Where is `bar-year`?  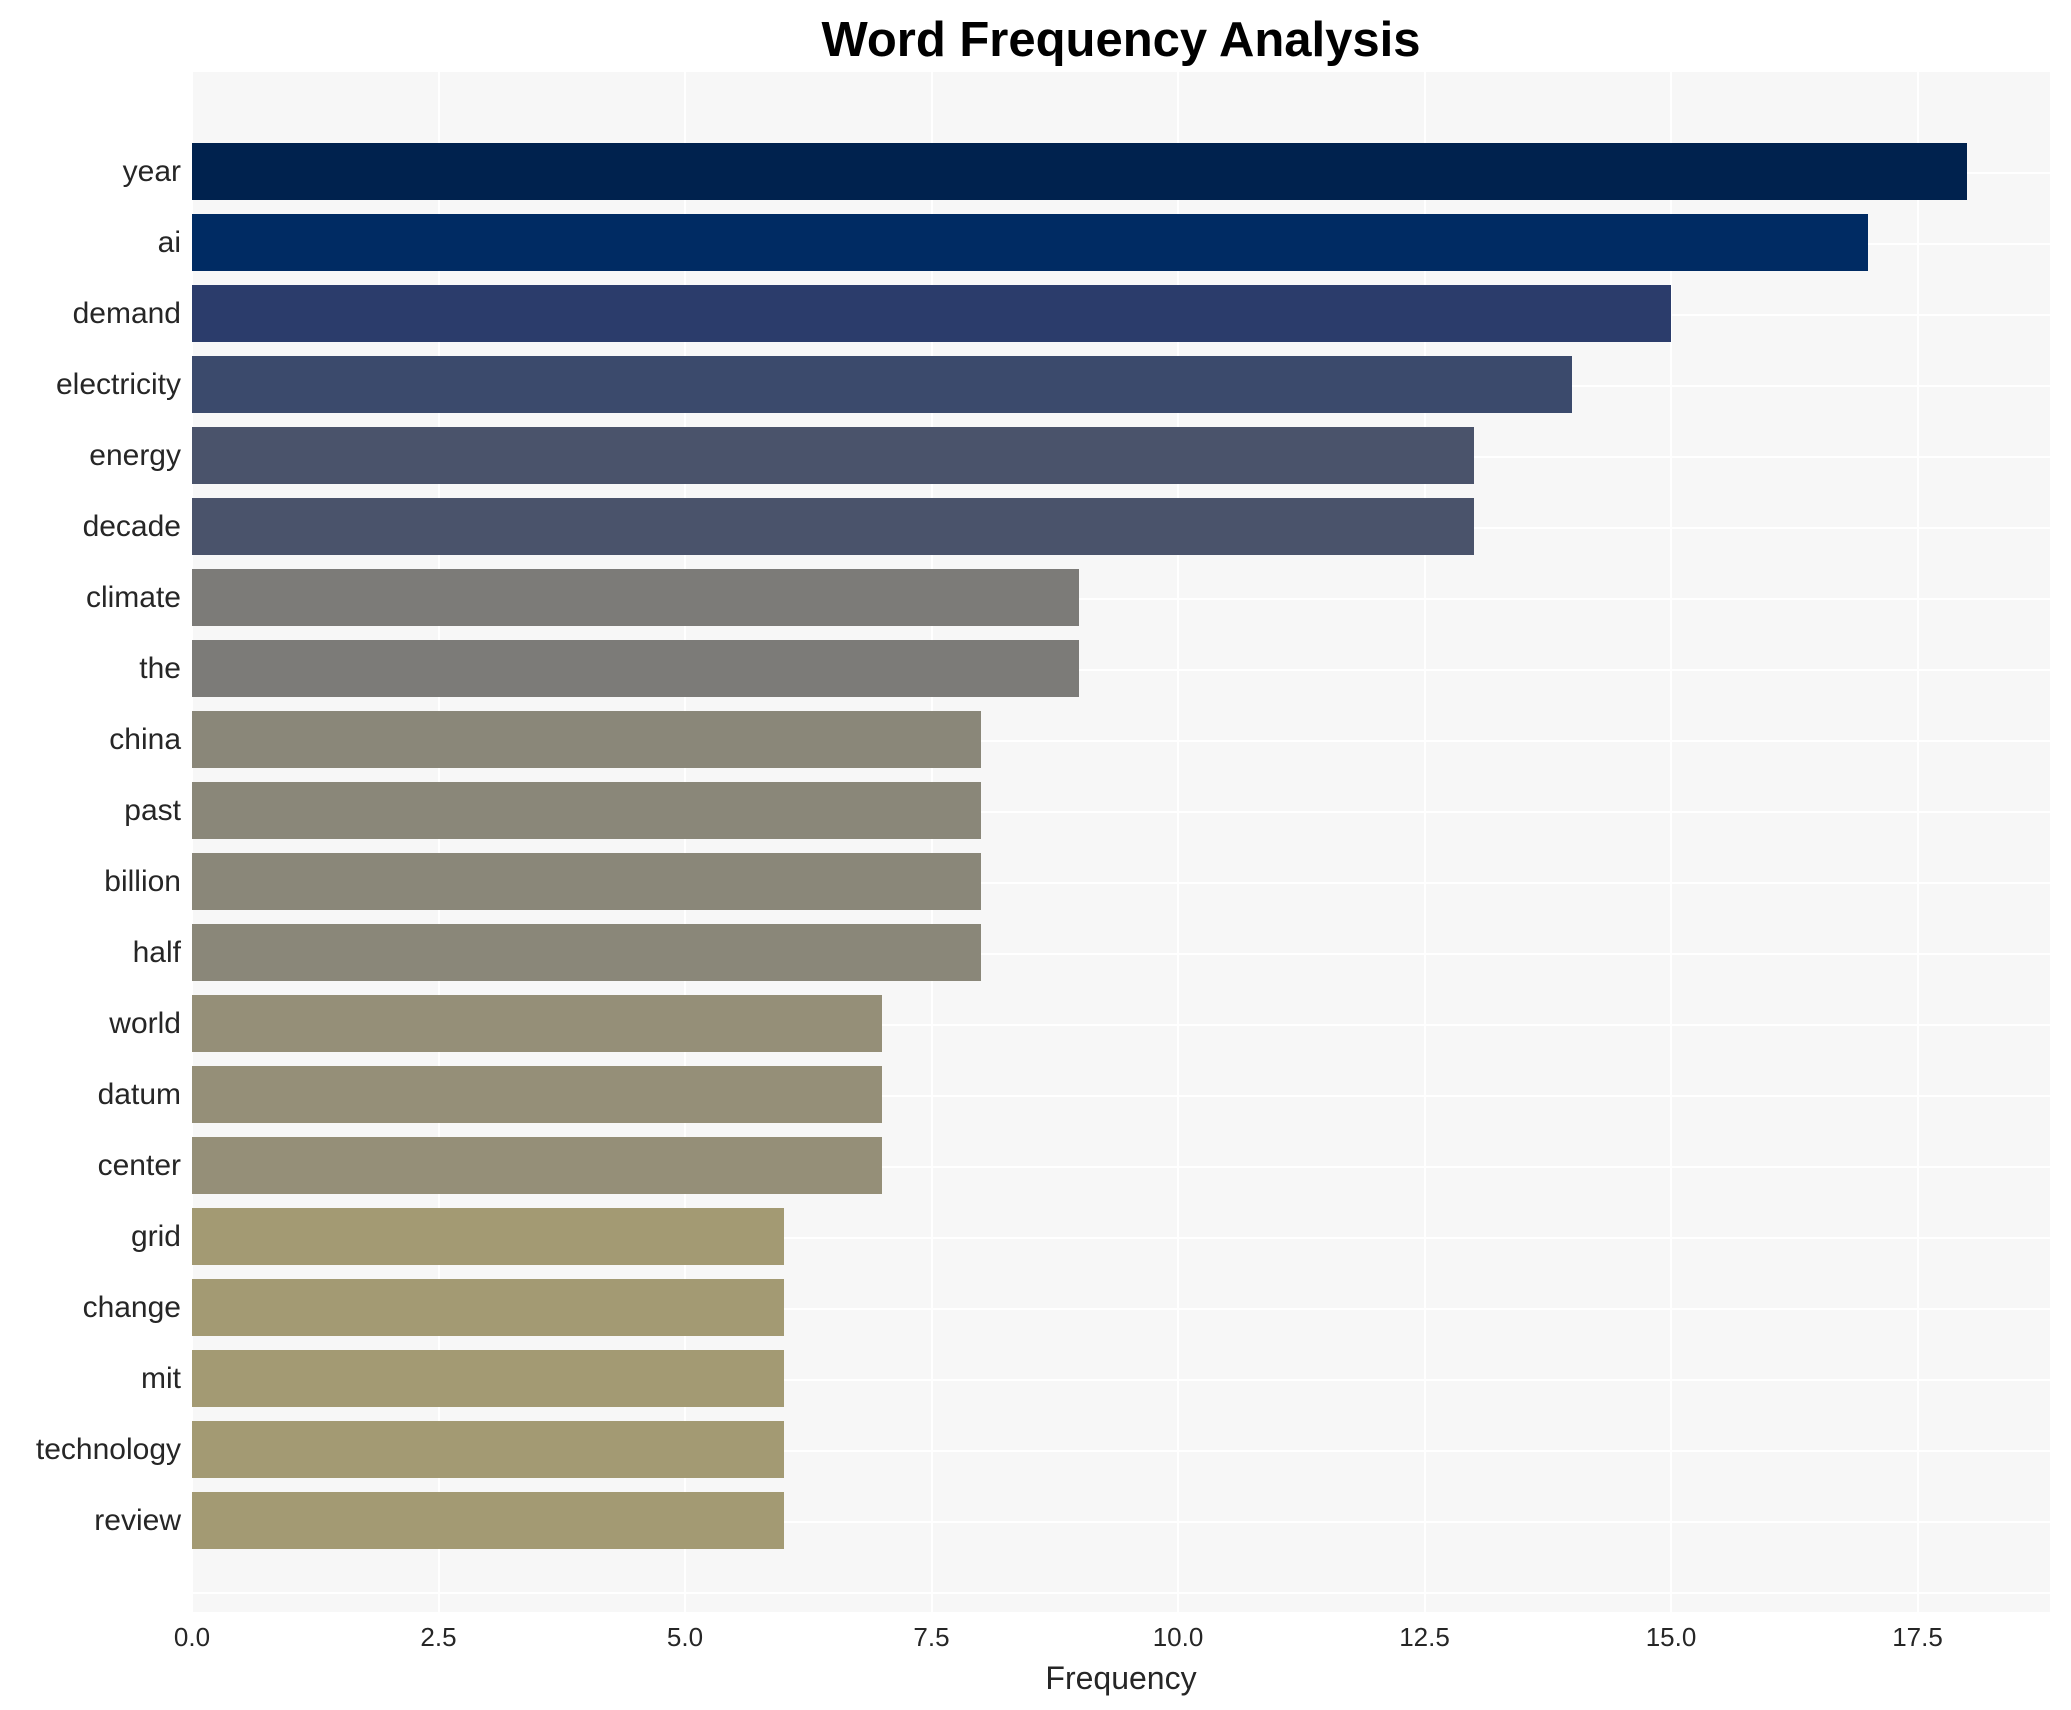 bar-year is located at coordinates (1079, 171).